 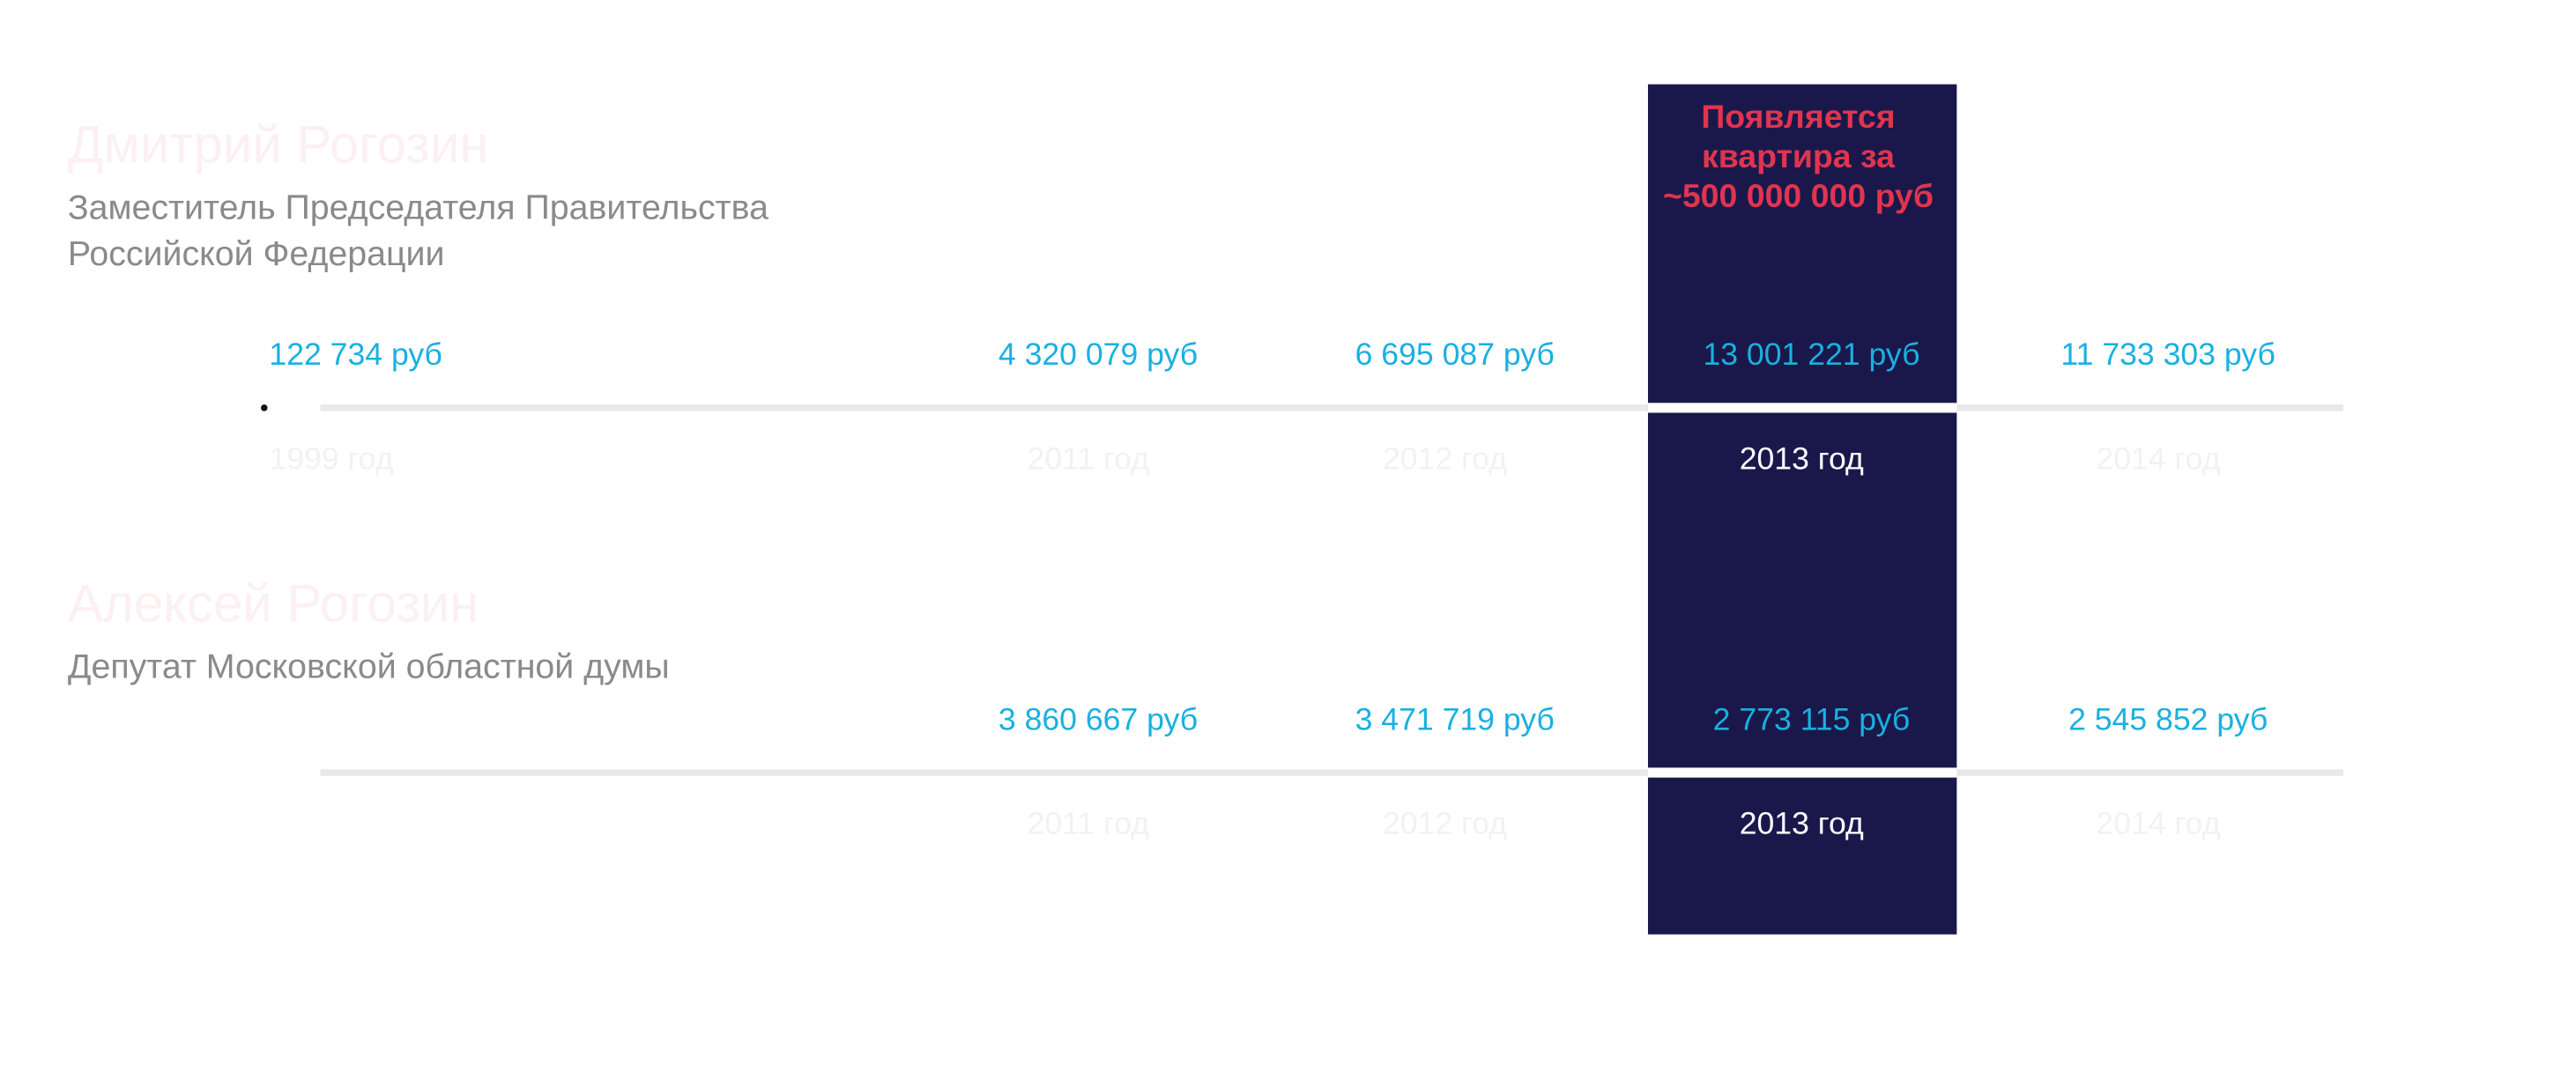 What do you see at coordinates (1802, 509) in the screenshot?
I see `highlight-column` at bounding box center [1802, 509].